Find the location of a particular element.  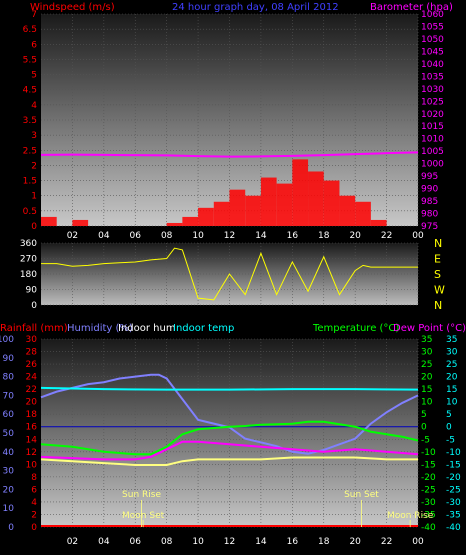

barometer-tick-label: 985 is located at coordinates (429, 202).